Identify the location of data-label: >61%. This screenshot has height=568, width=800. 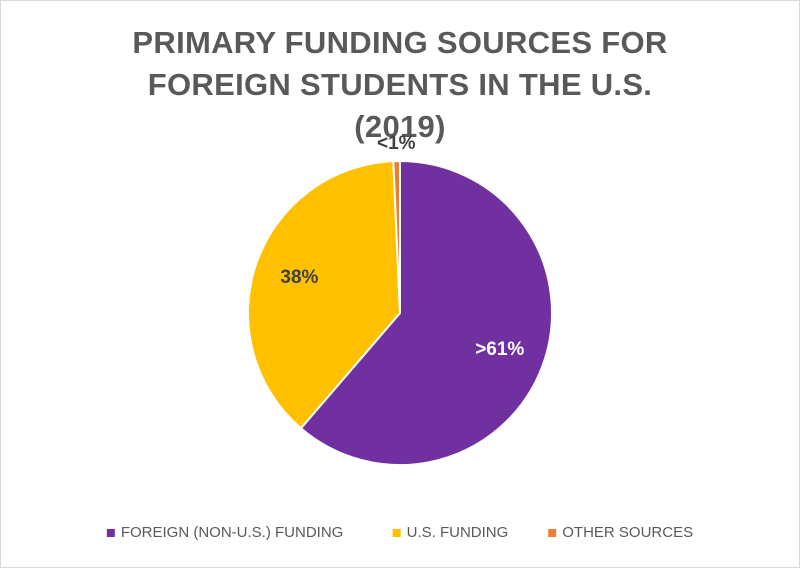
(499, 349).